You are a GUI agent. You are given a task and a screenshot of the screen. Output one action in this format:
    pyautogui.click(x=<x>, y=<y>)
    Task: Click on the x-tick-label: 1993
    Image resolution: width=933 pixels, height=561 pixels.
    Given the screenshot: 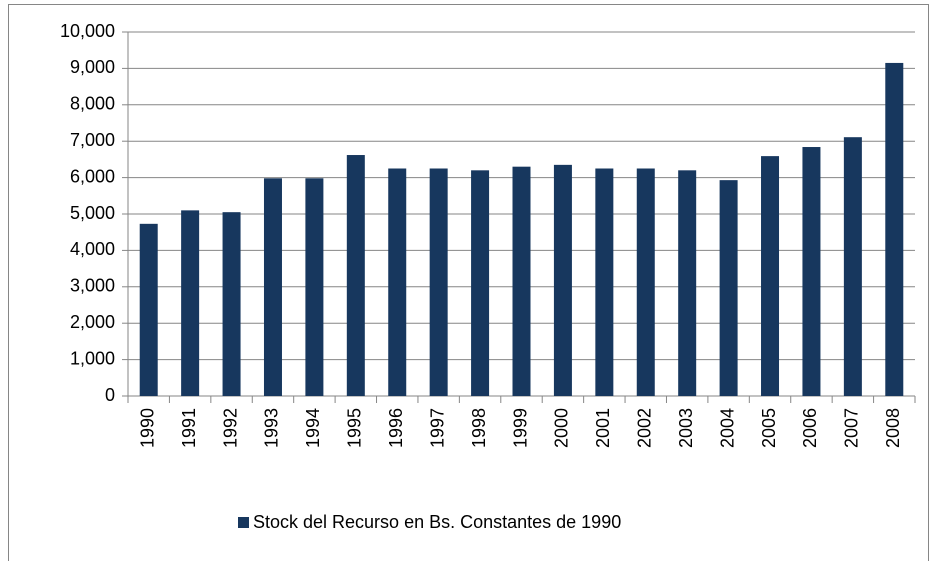 What is the action you would take?
    pyautogui.click(x=272, y=428)
    